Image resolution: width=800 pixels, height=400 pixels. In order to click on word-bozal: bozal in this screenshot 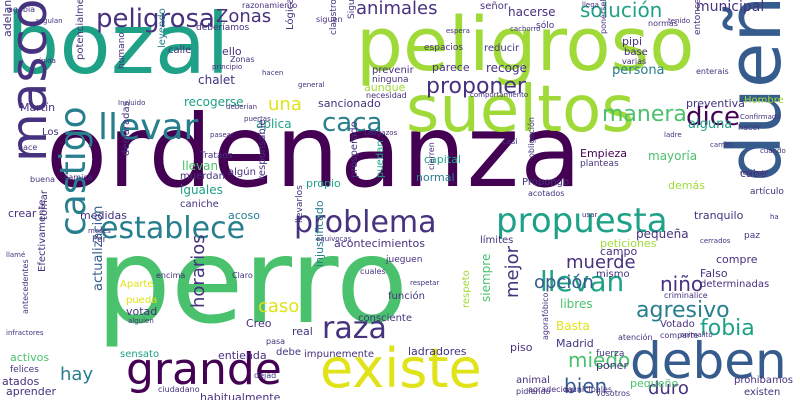, I will do `click(118, 46)`.